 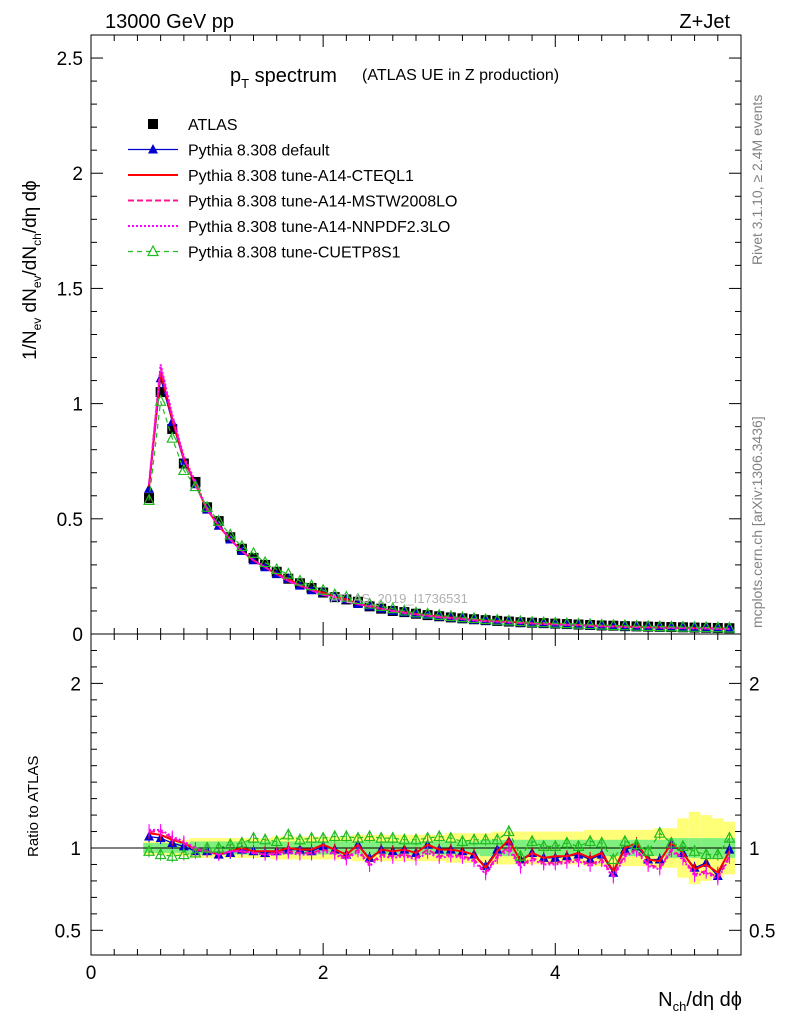 I want to click on x-tick-label: 4, so click(x=555, y=973).